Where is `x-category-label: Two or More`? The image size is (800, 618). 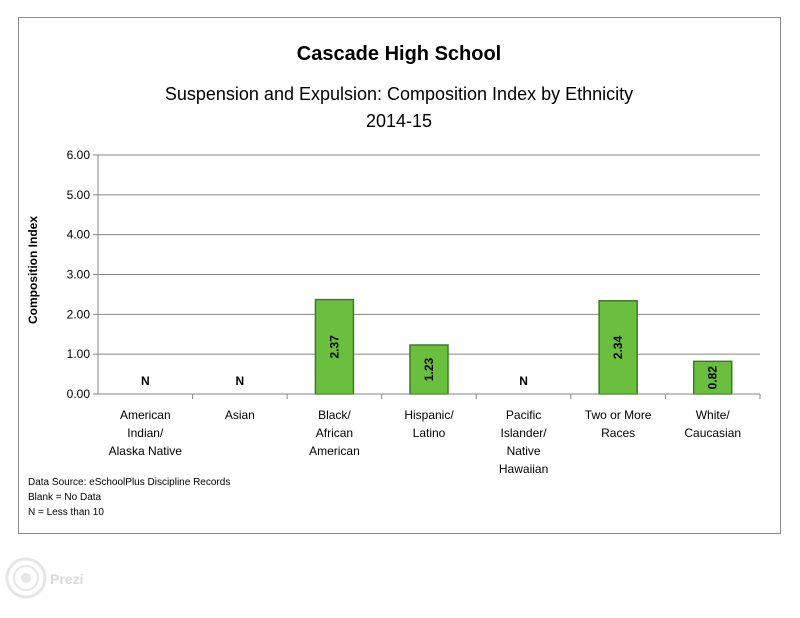 x-category-label: Two or More is located at coordinates (618, 415).